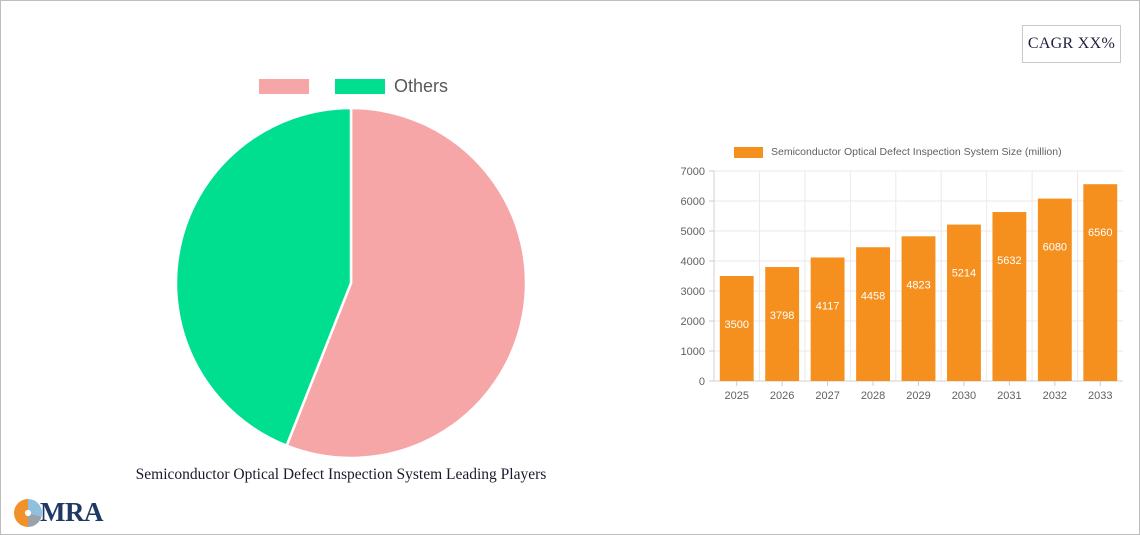 This screenshot has height=535, width=1140. I want to click on bar-value-label-2027: 4117, so click(828, 306).